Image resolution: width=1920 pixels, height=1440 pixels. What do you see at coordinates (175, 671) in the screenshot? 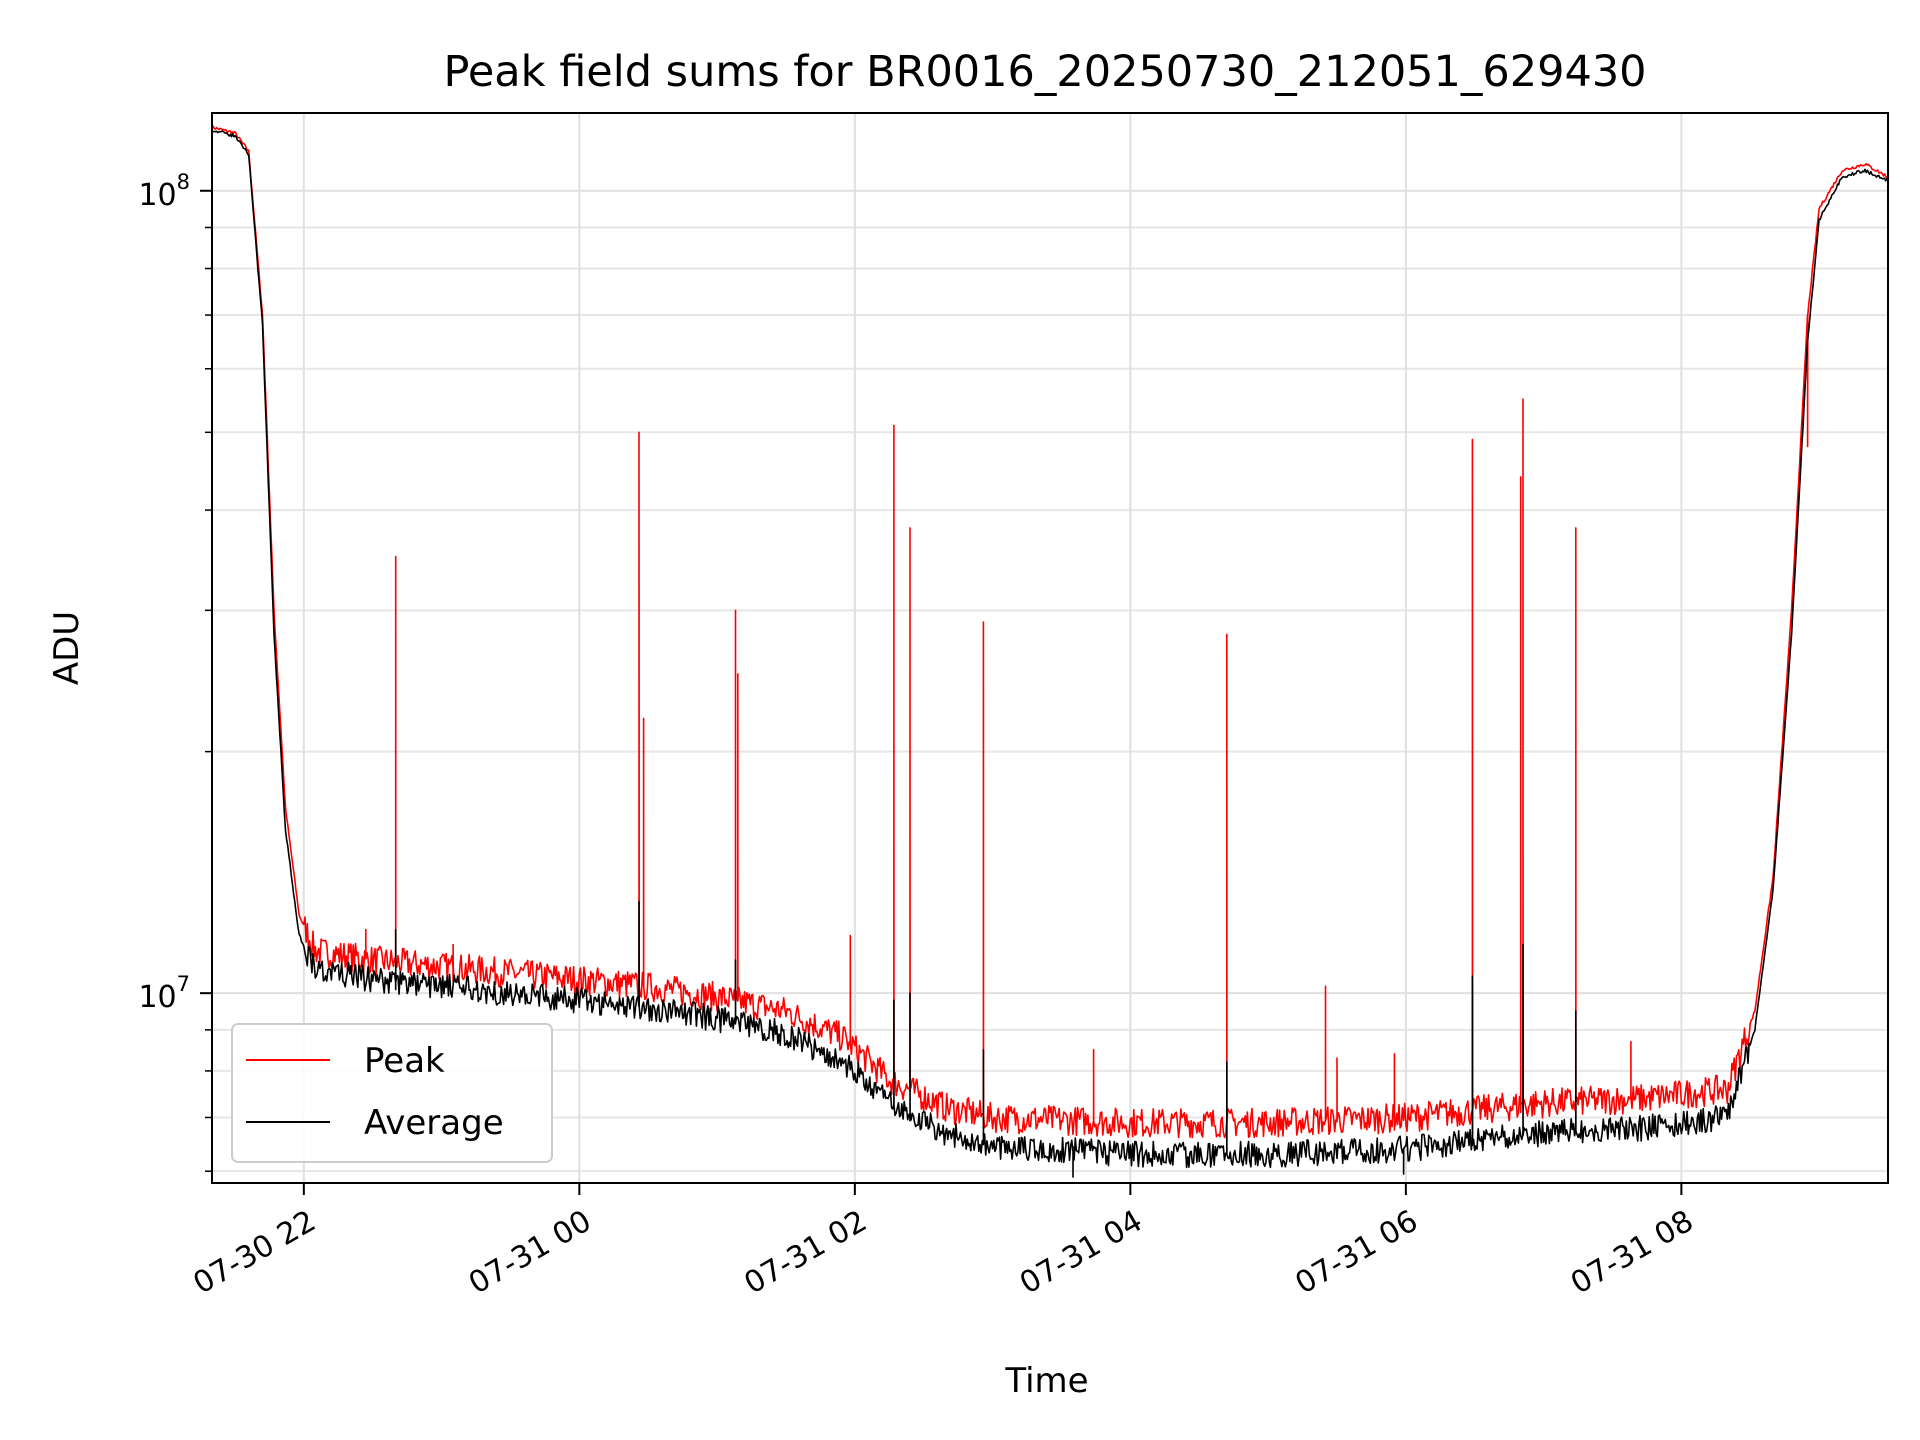
I see `y-axis: 10⁷ 10⁸` at bounding box center [175, 671].